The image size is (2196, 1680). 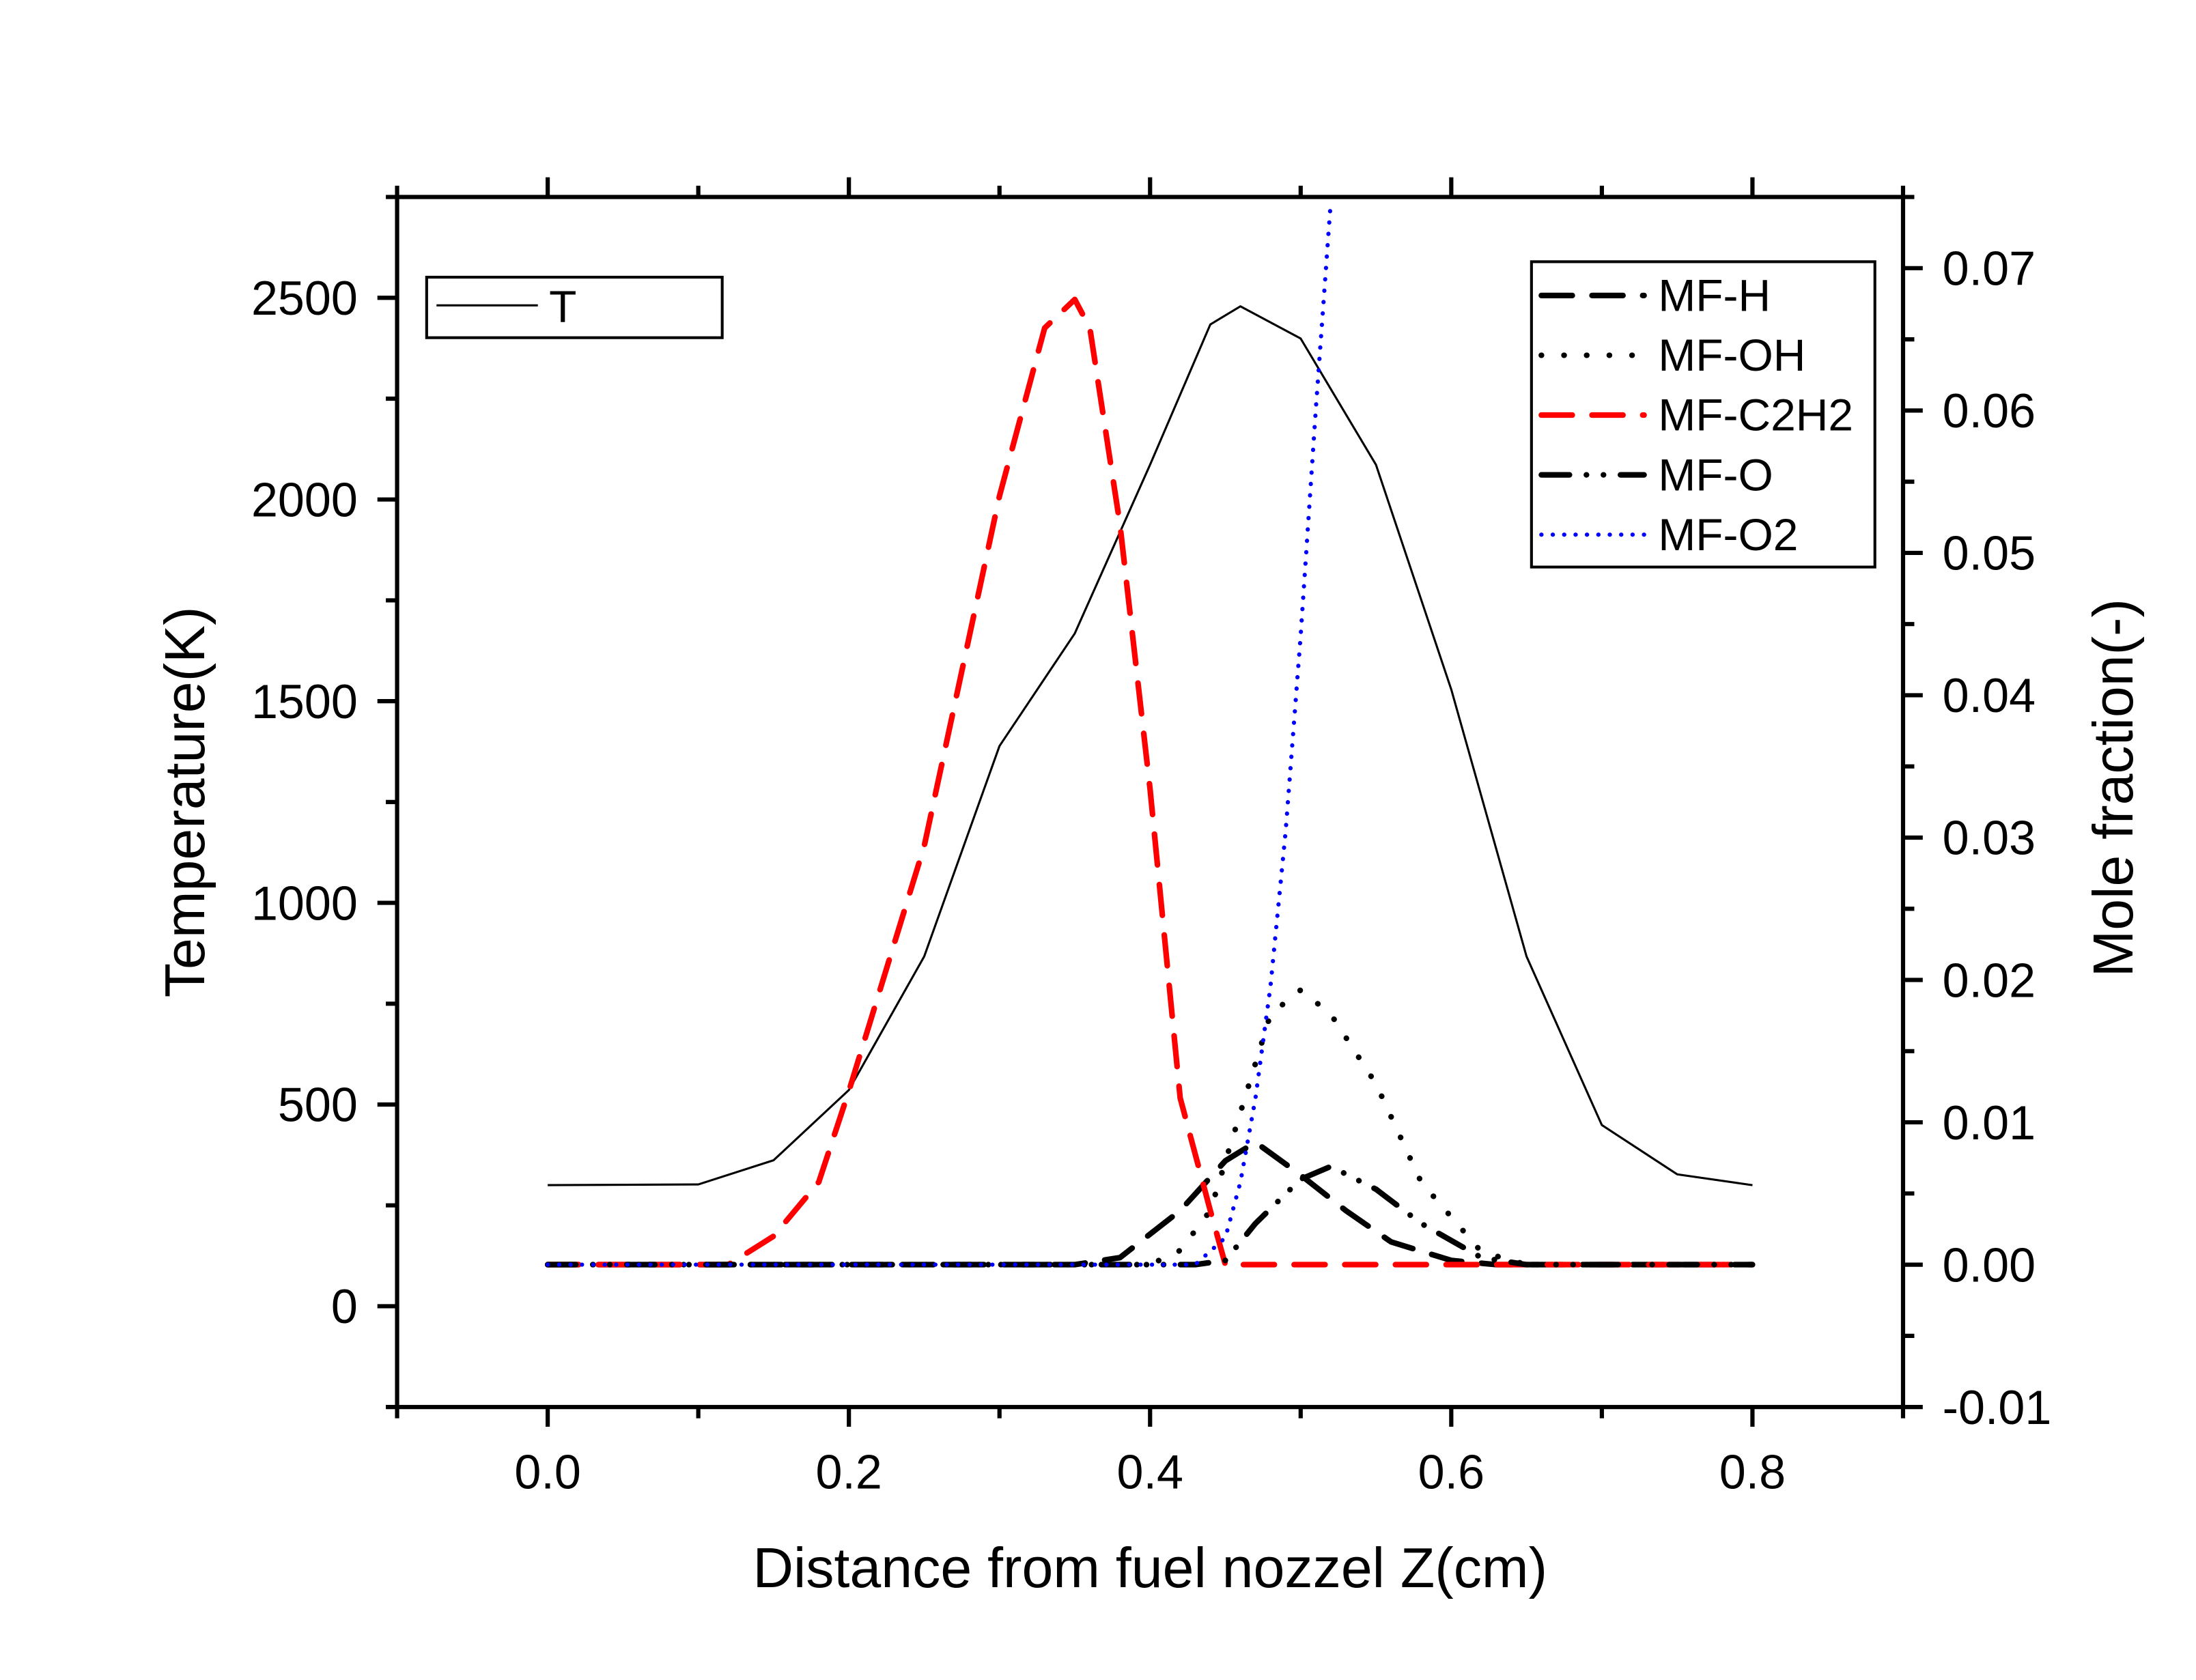 I want to click on x-tick-label: 0.2, so click(x=849, y=1472).